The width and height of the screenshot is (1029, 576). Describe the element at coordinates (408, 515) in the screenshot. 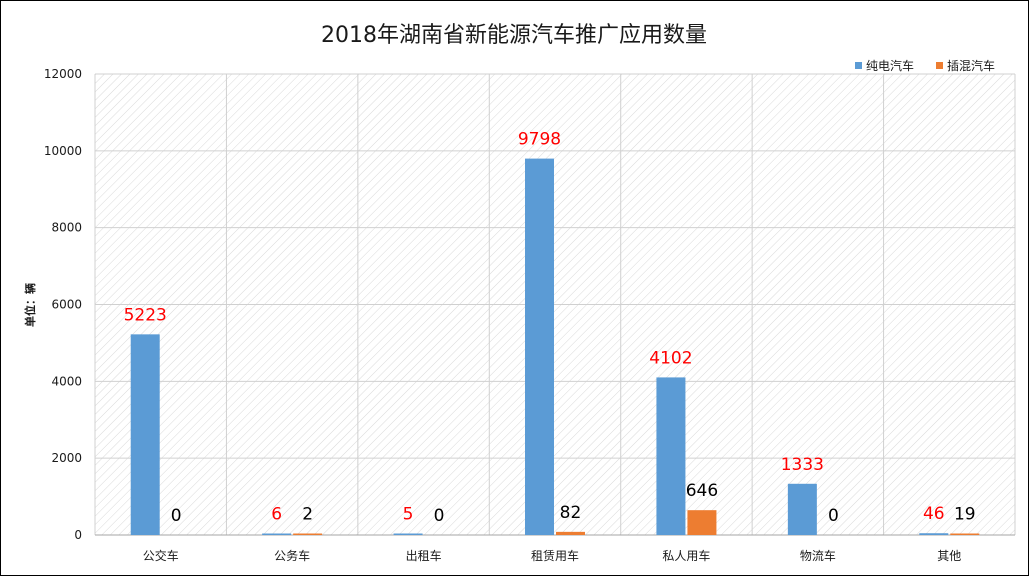

I see `data-label: 5` at that location.